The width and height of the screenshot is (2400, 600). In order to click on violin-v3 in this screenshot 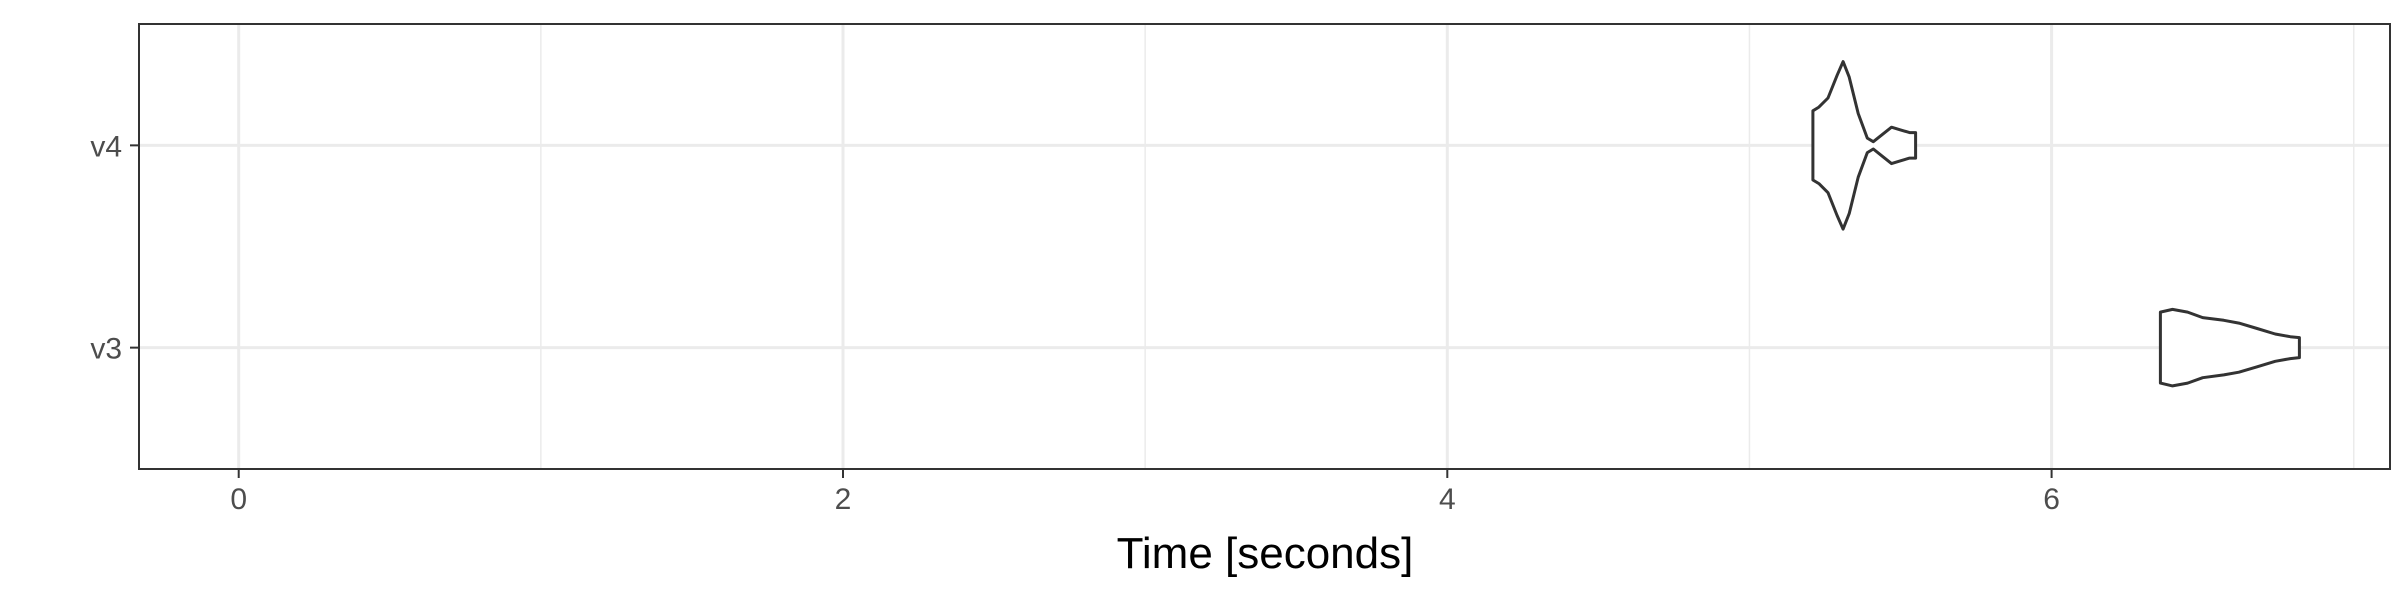, I will do `click(2229, 347)`.